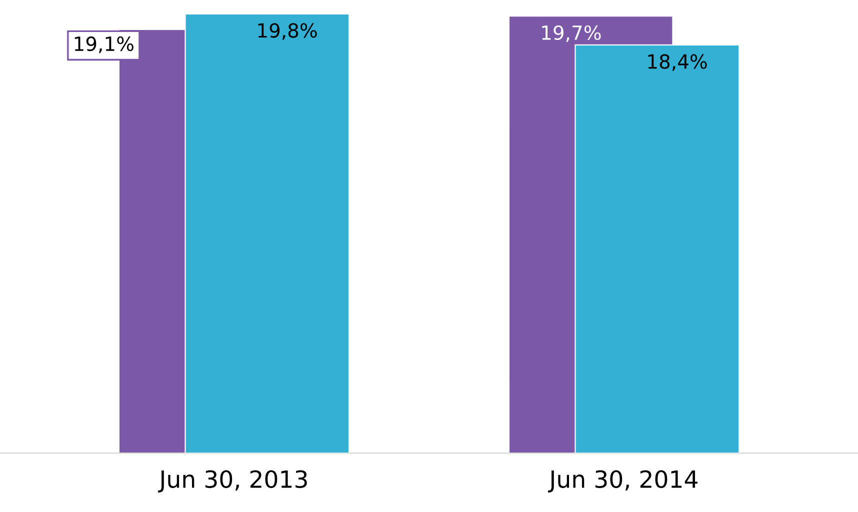 The height and width of the screenshot is (512, 858). What do you see at coordinates (104, 45) in the screenshot?
I see `data-label: 19,1%` at bounding box center [104, 45].